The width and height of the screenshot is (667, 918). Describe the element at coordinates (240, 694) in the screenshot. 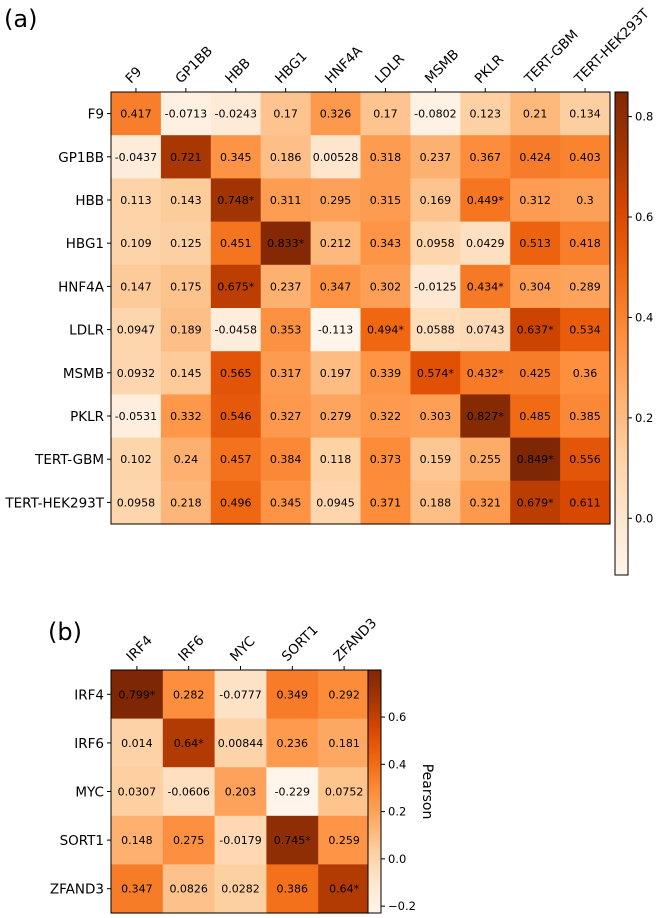

I see `cell-value-label: -0.0777` at that location.